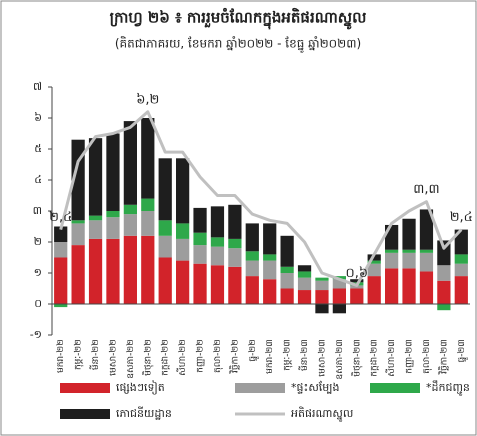  What do you see at coordinates (140, 387) in the screenshot?
I see `legend-label: ផ្សេងៗទៀត` at bounding box center [140, 387].